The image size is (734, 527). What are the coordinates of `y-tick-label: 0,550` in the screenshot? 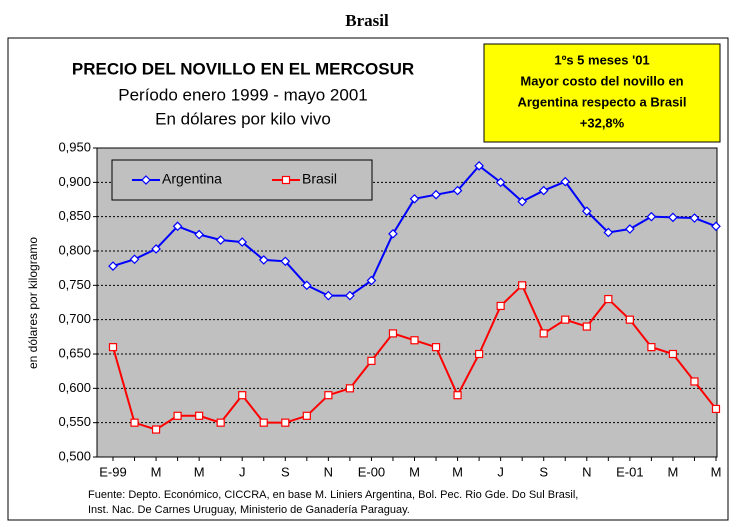 It's located at (74, 421).